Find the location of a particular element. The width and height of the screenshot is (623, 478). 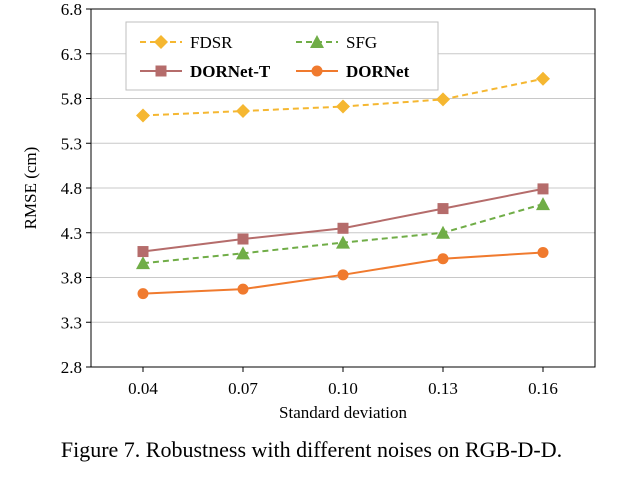

legend-label: FDSR is located at coordinates (211, 42).